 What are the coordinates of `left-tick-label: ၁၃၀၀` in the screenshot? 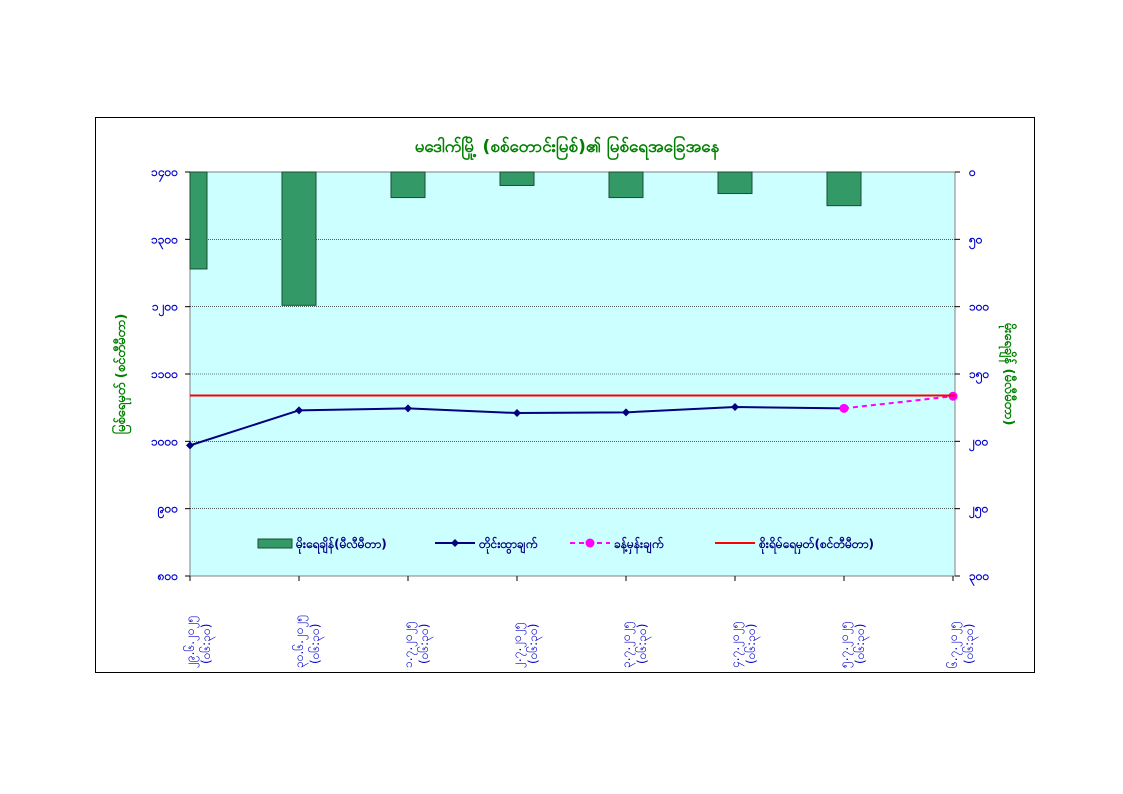 It's located at (164, 241).